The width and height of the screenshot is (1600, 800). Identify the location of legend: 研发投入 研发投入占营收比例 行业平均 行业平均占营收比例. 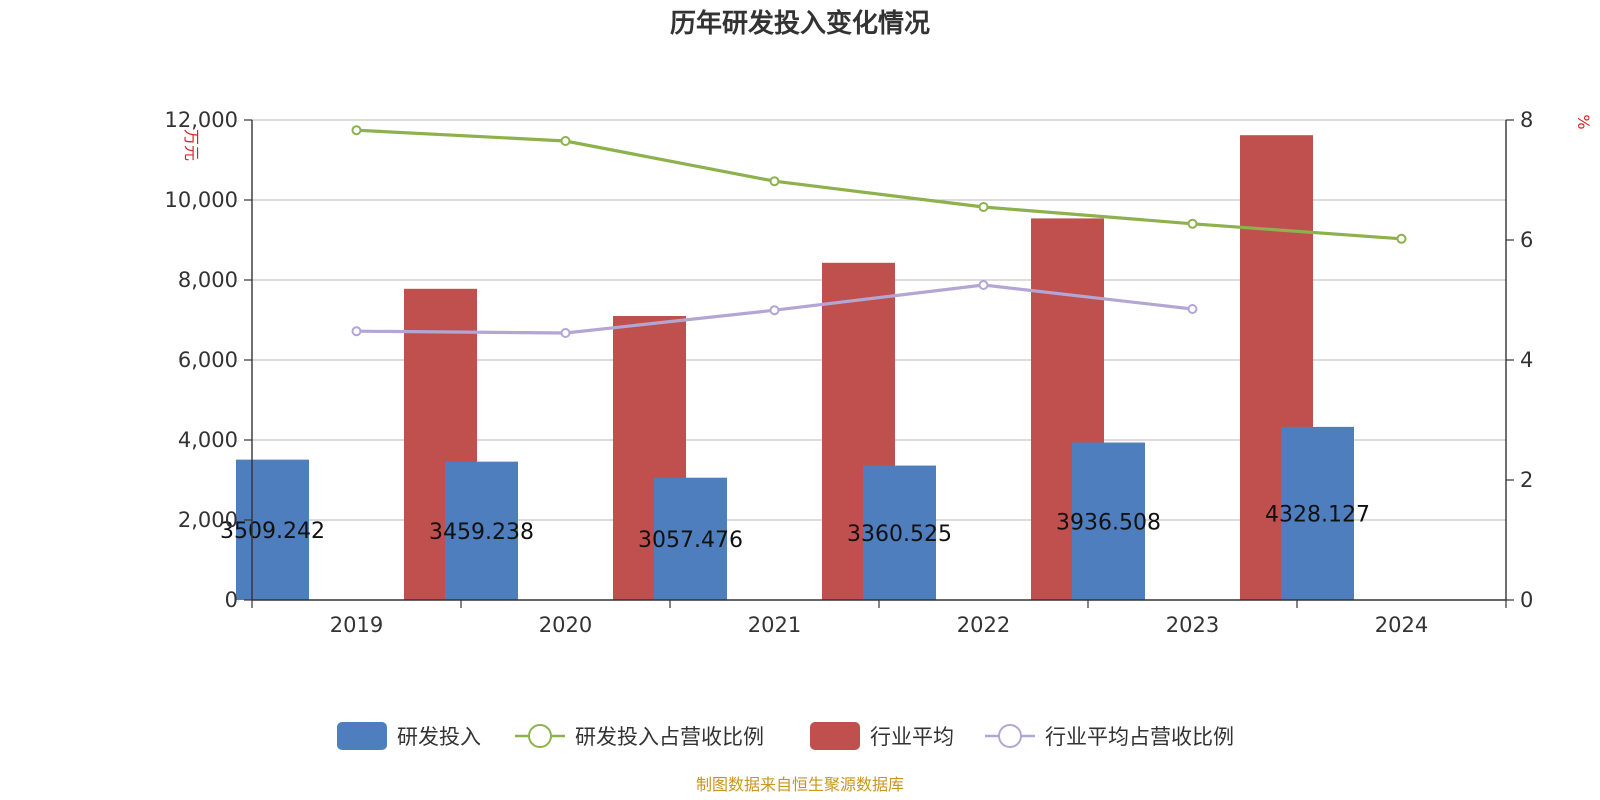
(785, 736).